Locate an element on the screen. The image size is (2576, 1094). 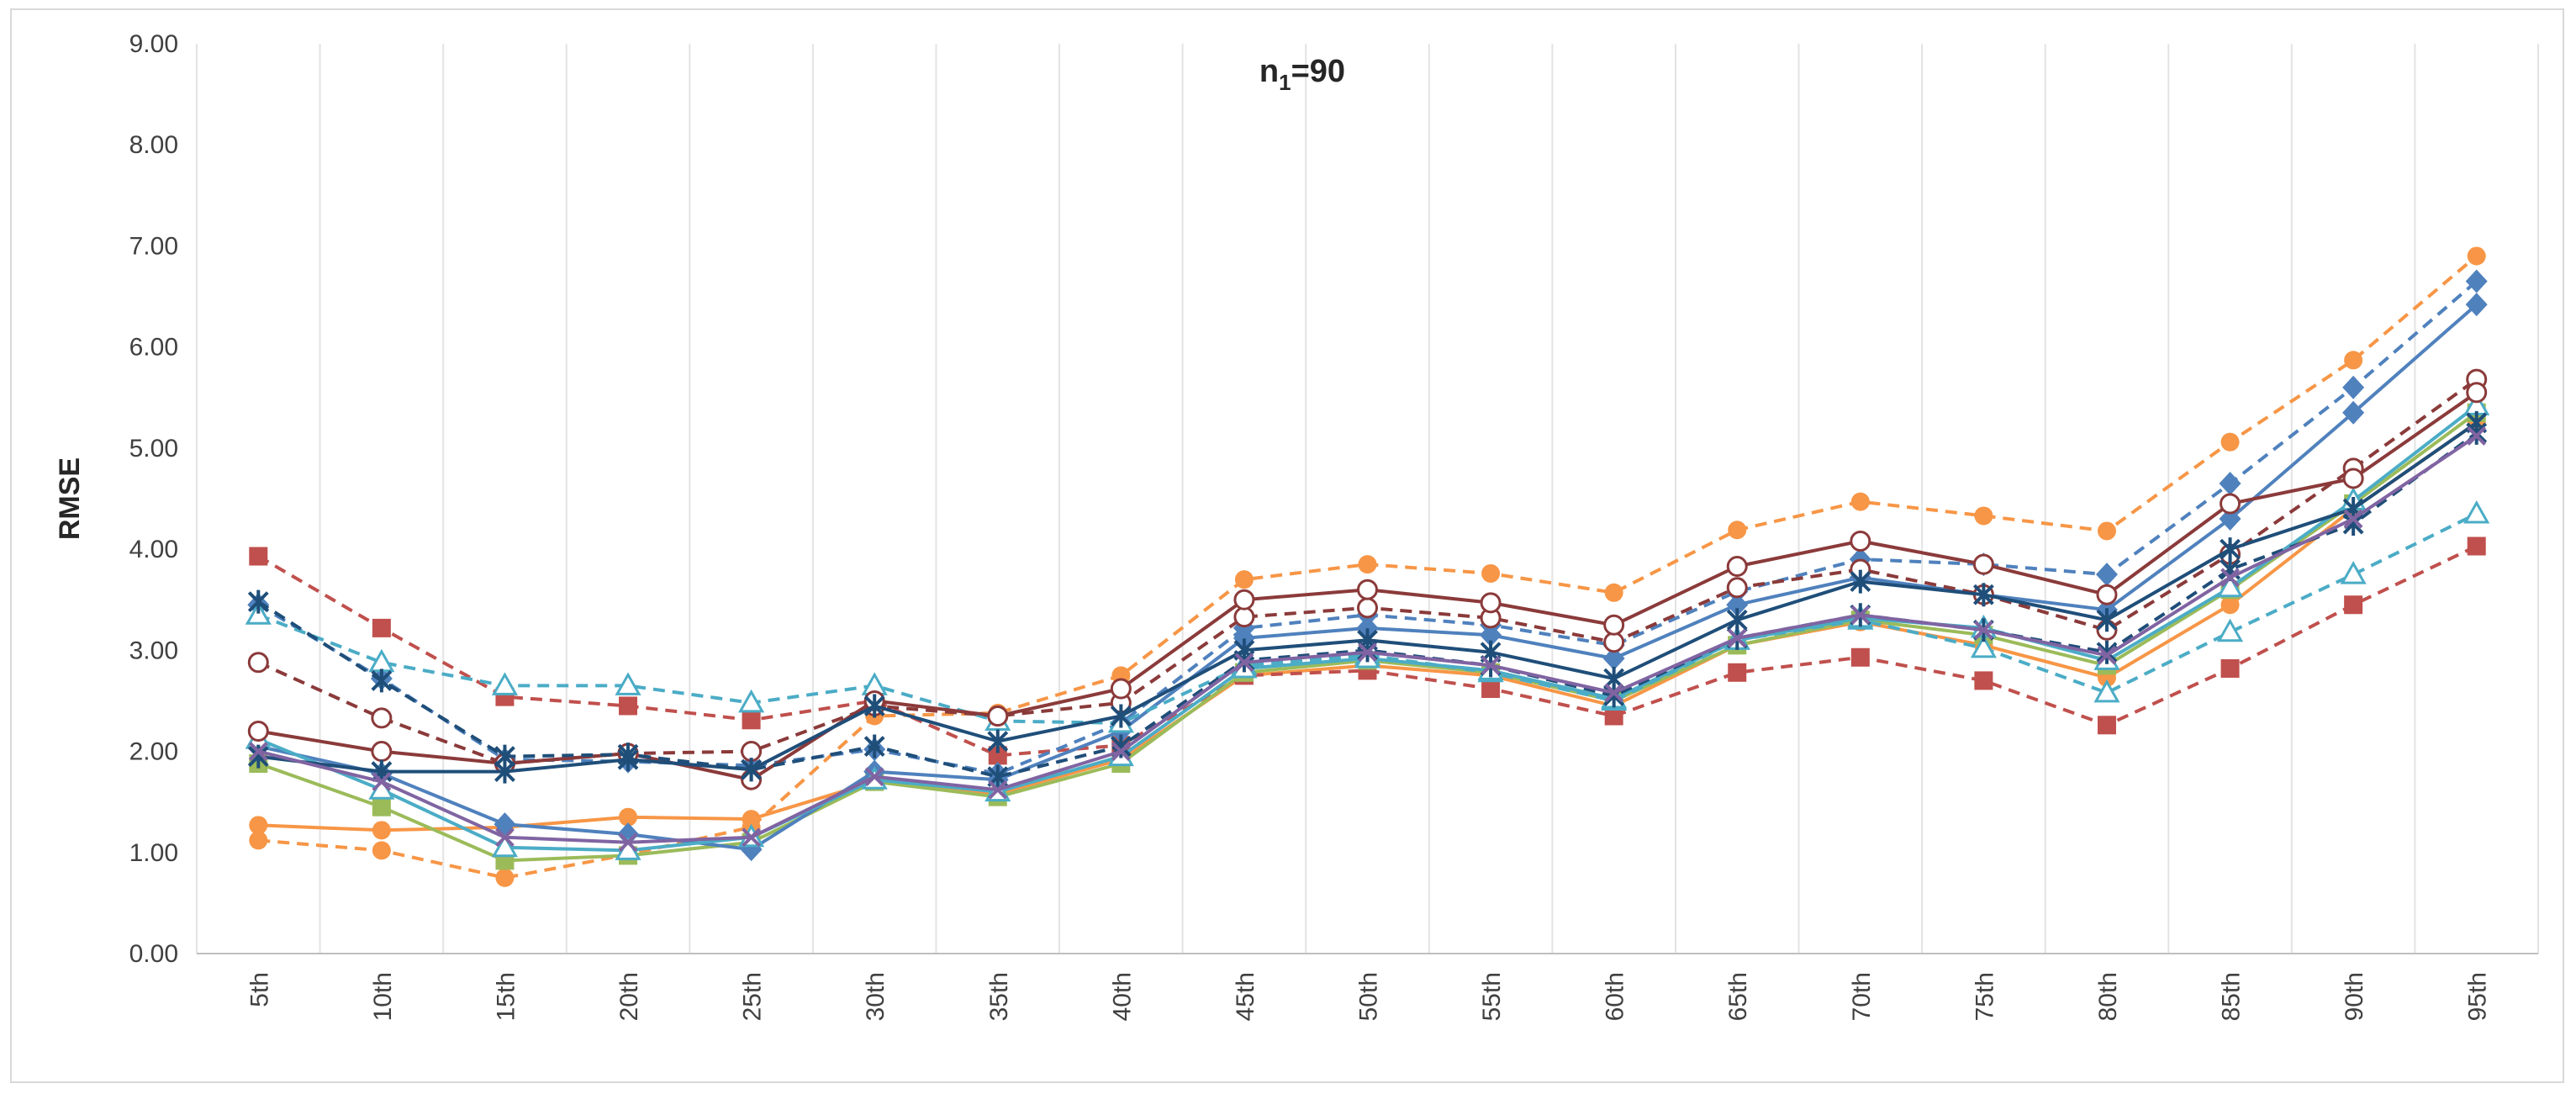
y-tick-label: 4.00 is located at coordinates (153, 549).